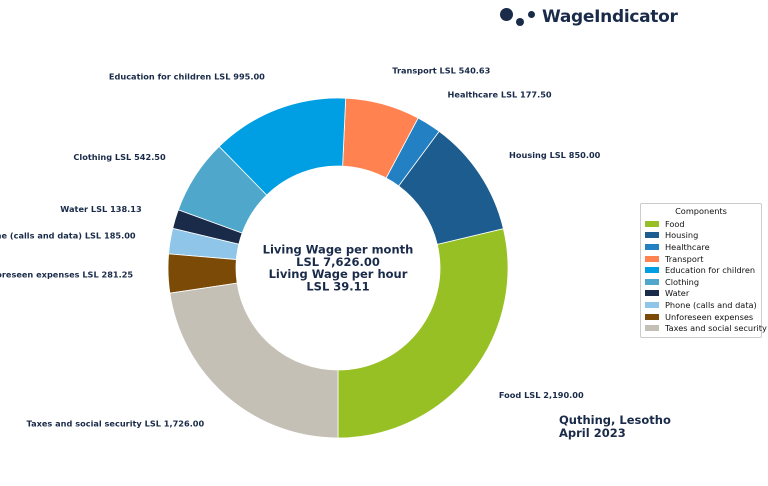 The height and width of the screenshot is (486, 768). What do you see at coordinates (337, 286) in the screenshot?
I see `center-text-line-4: LSL 39.11` at bounding box center [337, 286].